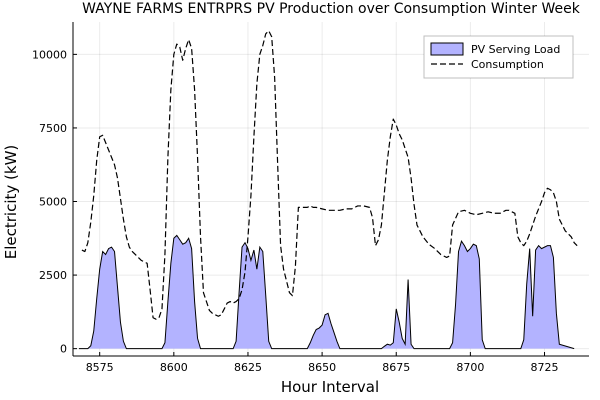 This screenshot has width=600, height=400. Describe the element at coordinates (545, 367) in the screenshot. I see `x-tick-label: 8725` at that location.